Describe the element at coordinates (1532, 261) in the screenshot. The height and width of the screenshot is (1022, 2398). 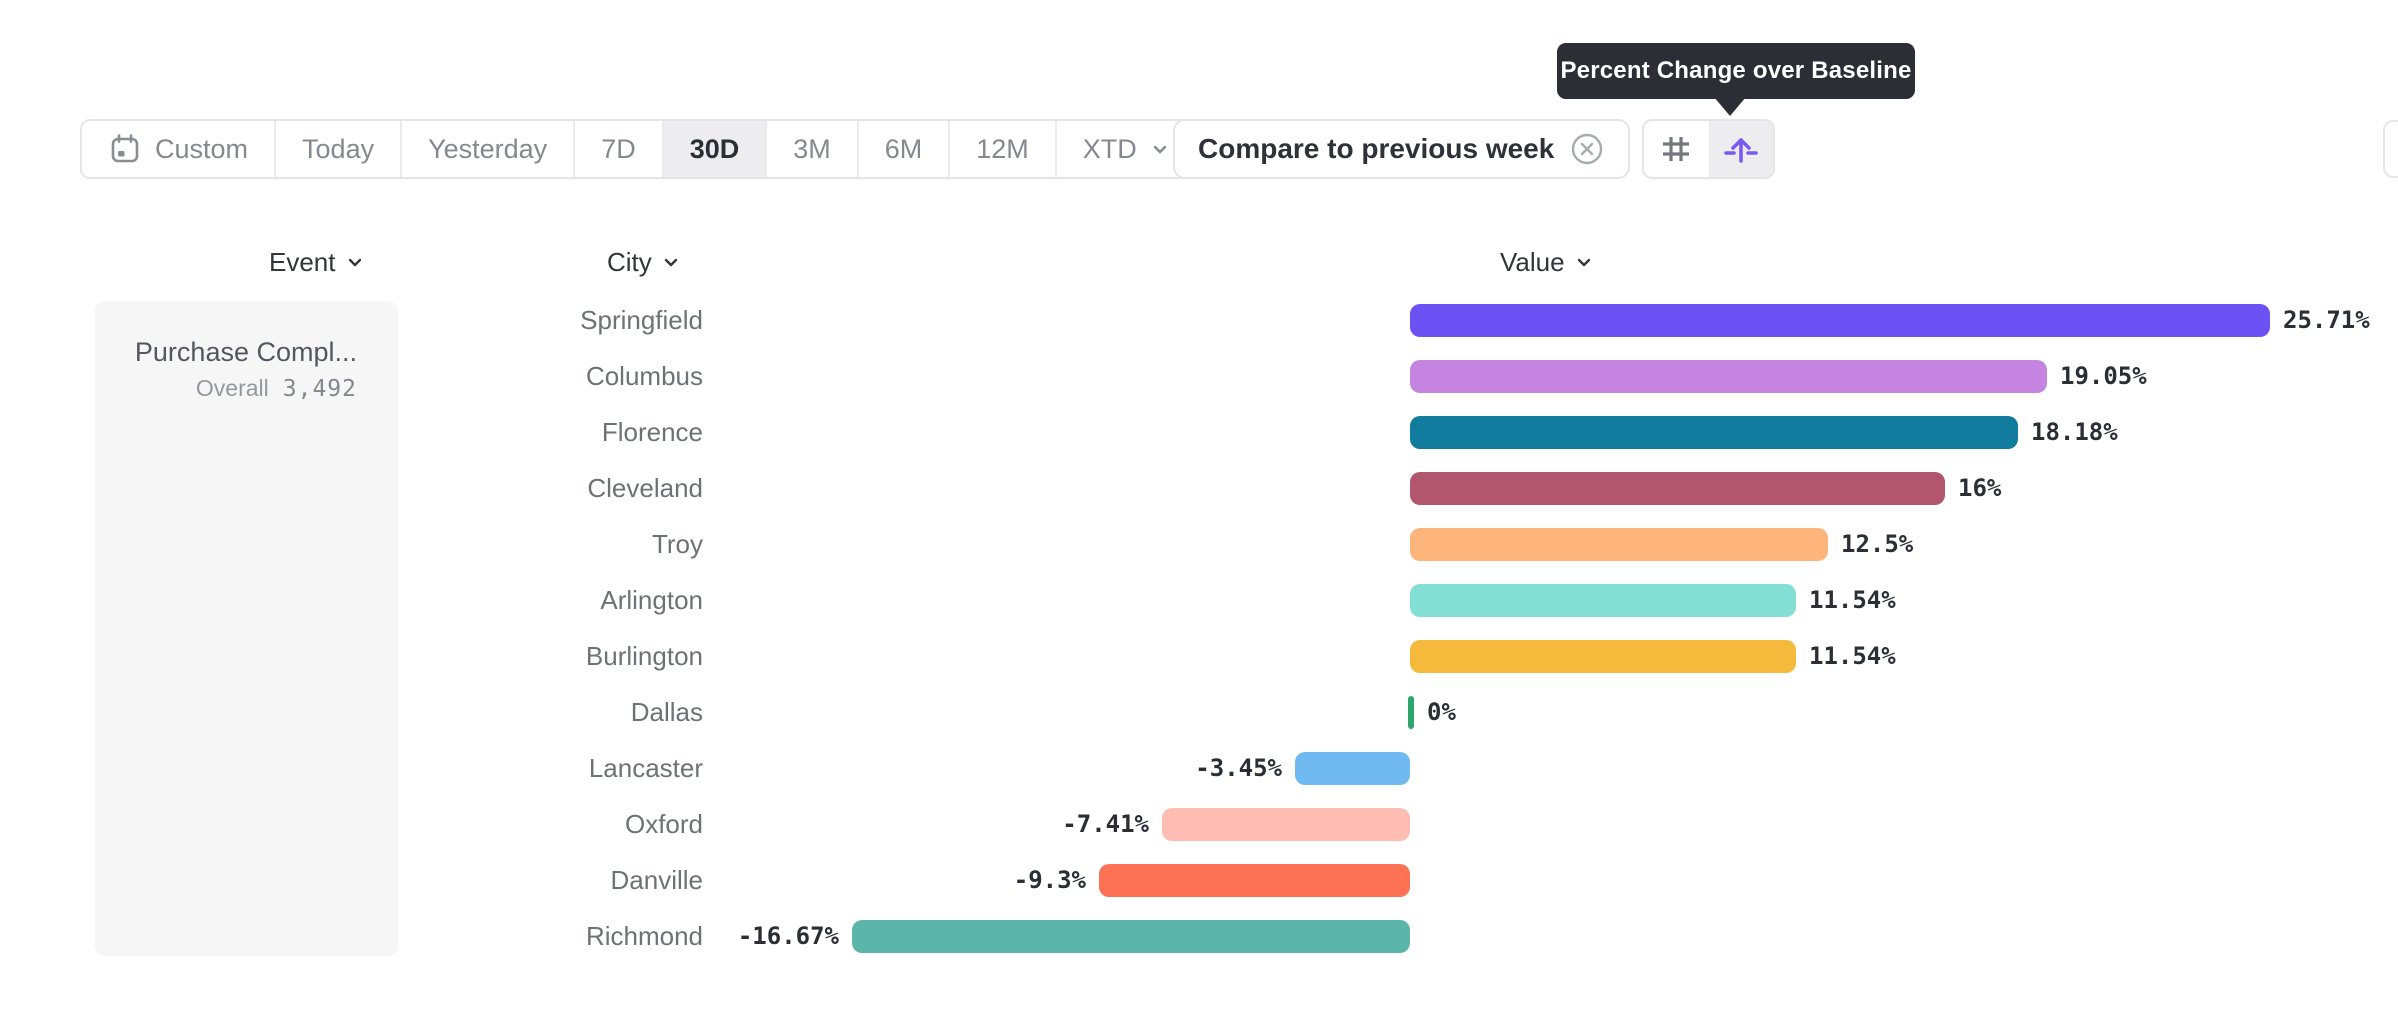
I see `column-header-value-label: Value` at that location.